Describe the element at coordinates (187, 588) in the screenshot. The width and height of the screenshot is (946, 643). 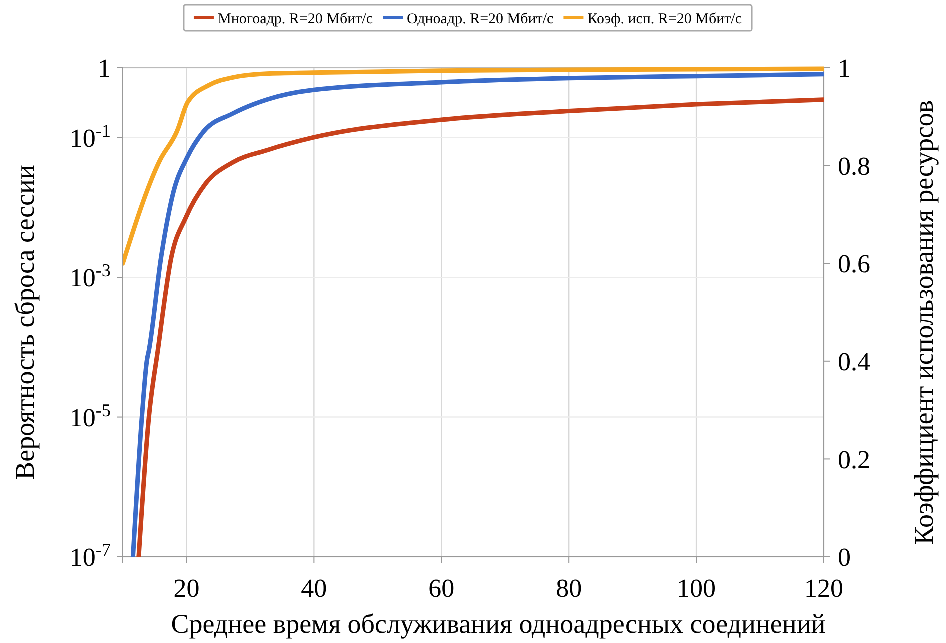
I see `x-tick-label: 20` at that location.